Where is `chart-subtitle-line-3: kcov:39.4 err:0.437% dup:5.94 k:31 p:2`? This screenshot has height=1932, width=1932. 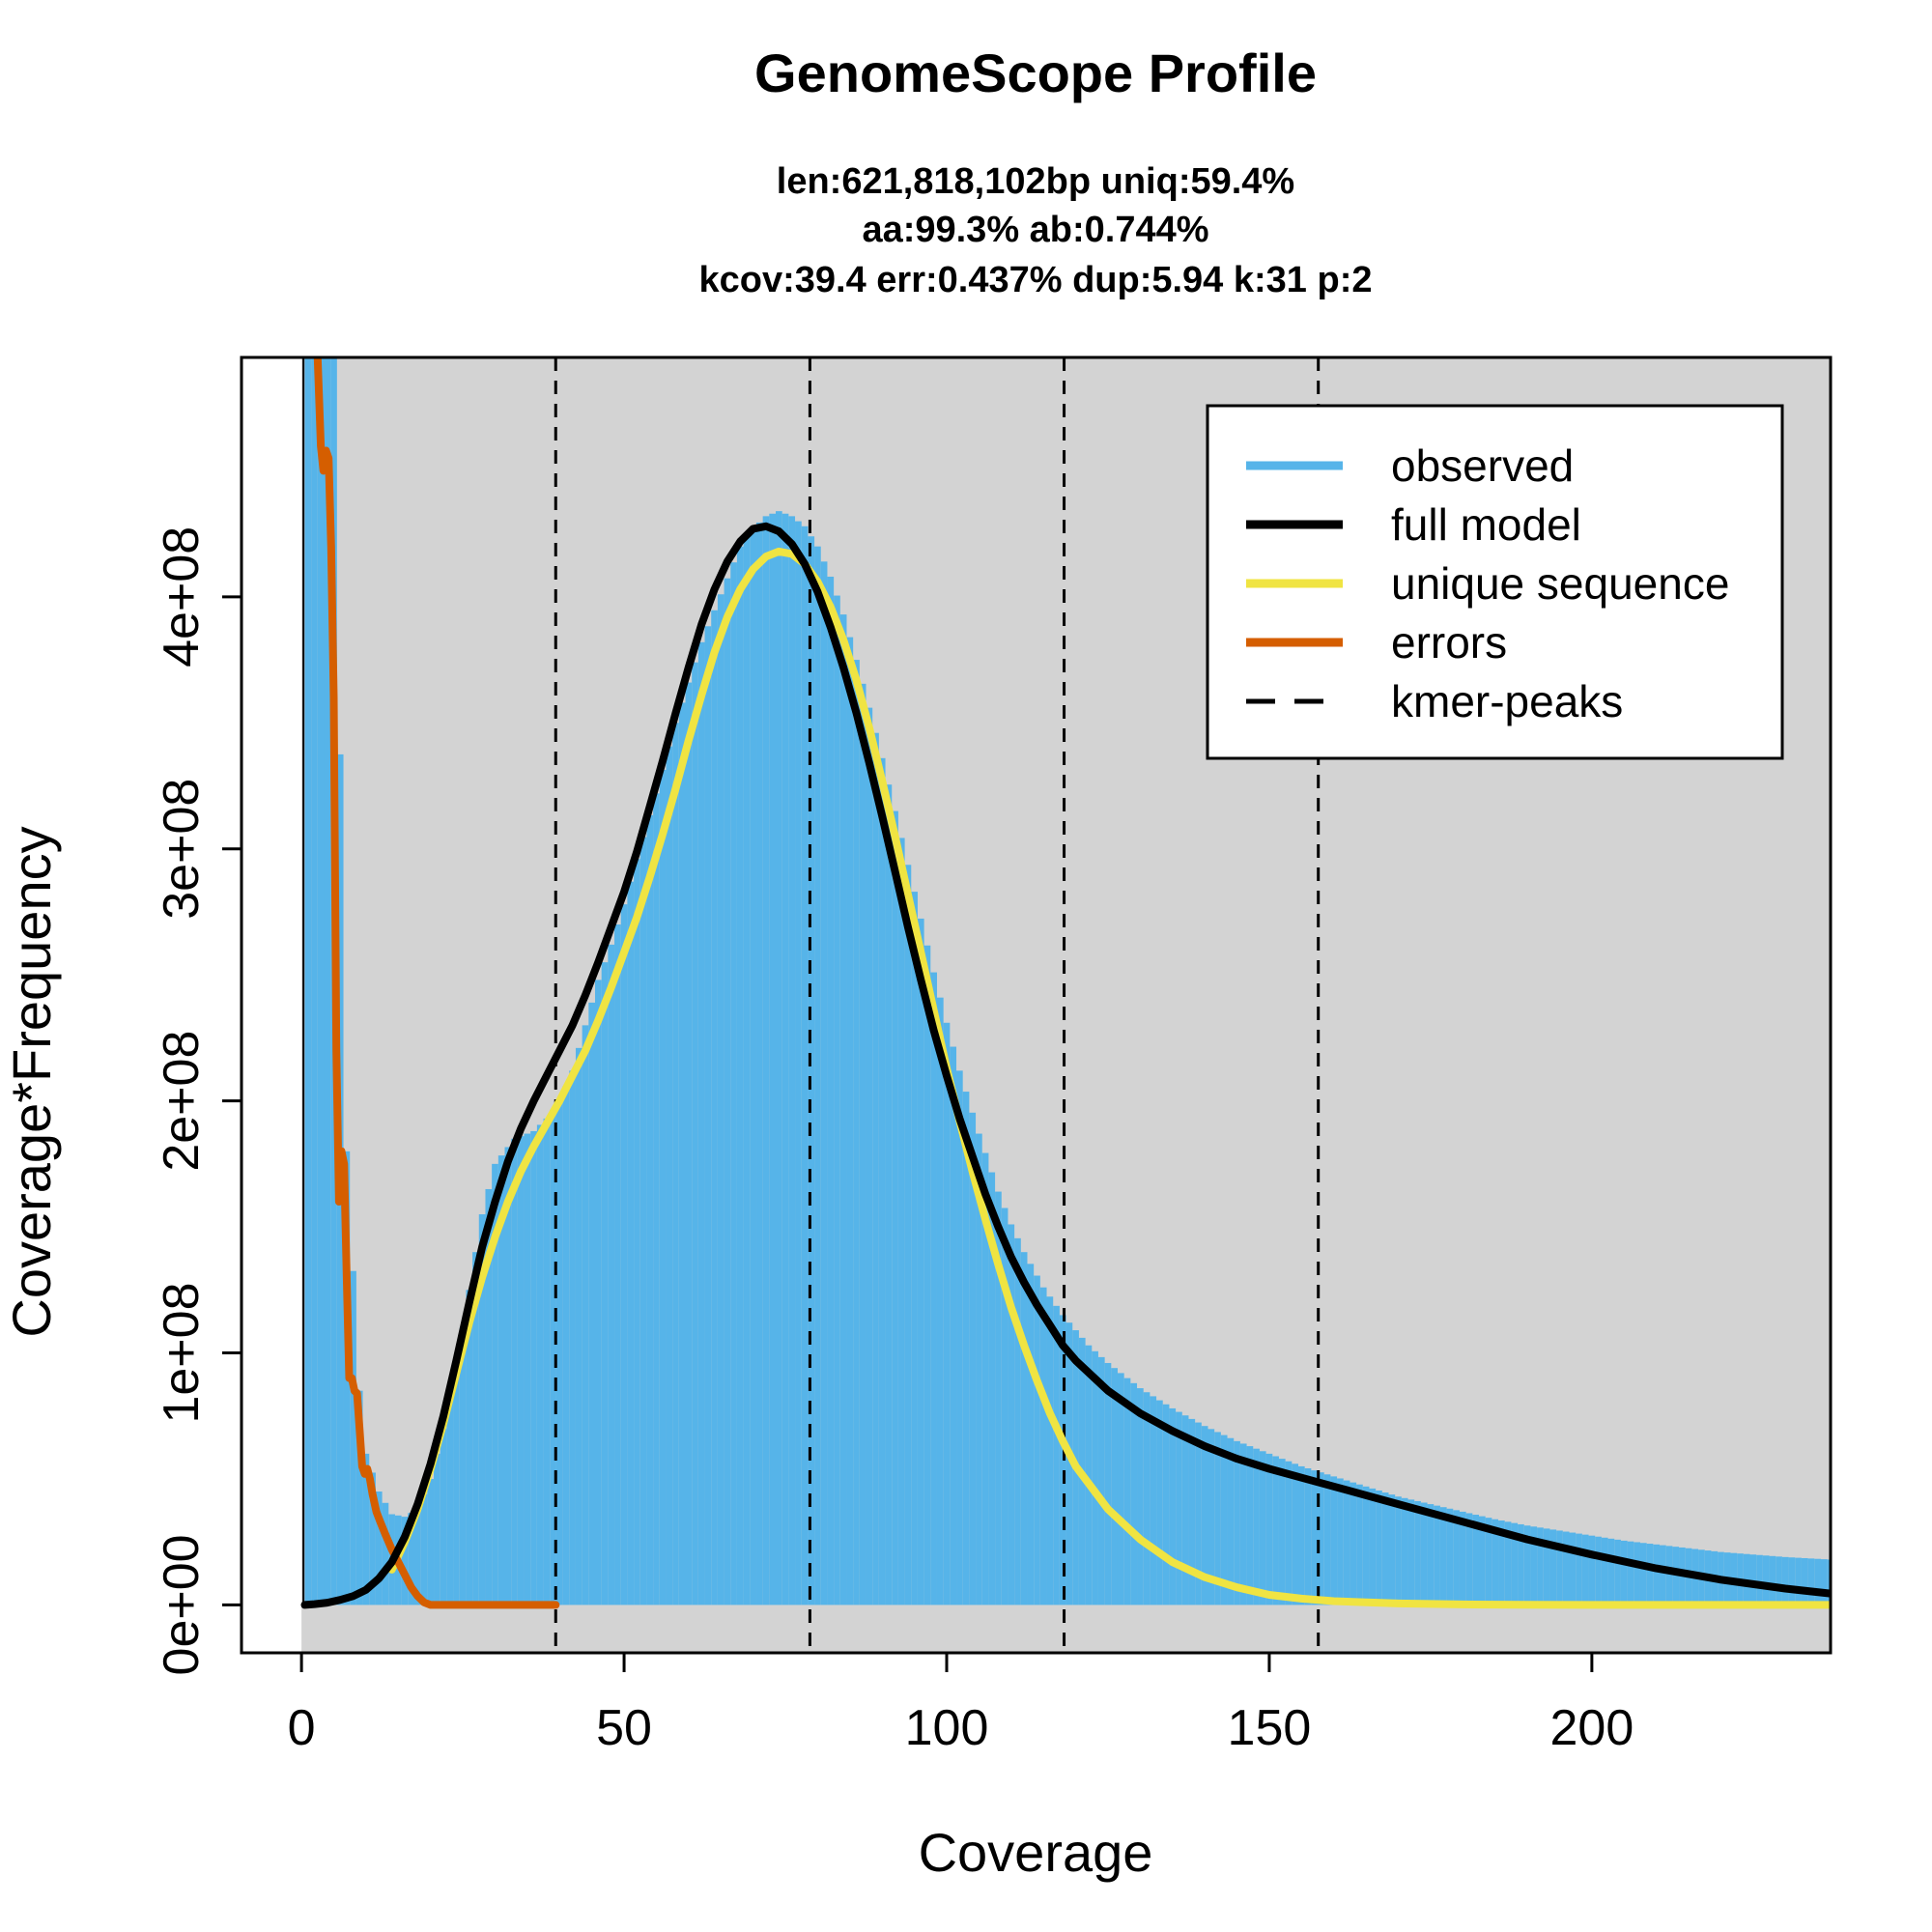
chart-subtitle-line-3: kcov:39.4 err:0.437% dup:5.94 k:31 p:2 is located at coordinates (1035, 280).